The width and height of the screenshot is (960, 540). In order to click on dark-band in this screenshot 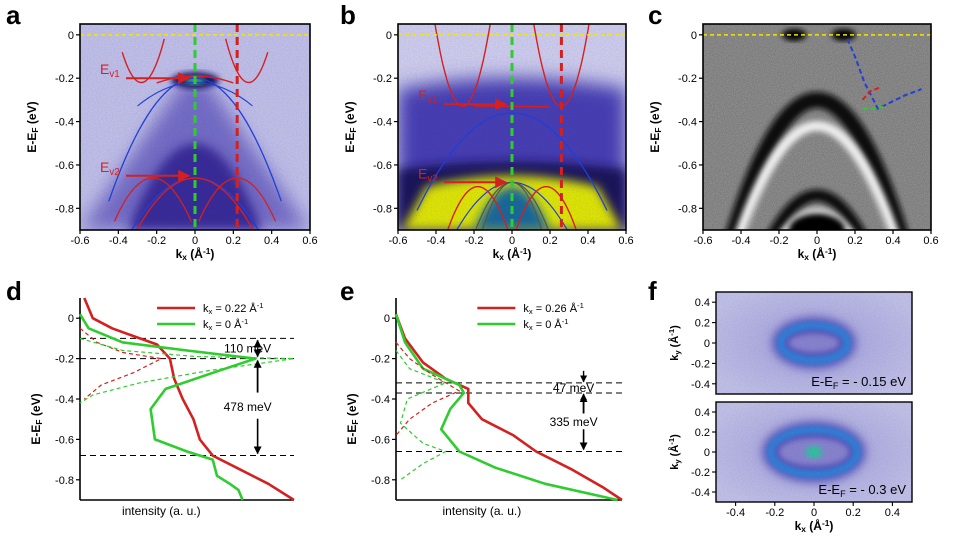, I will do `click(817, 209)`.